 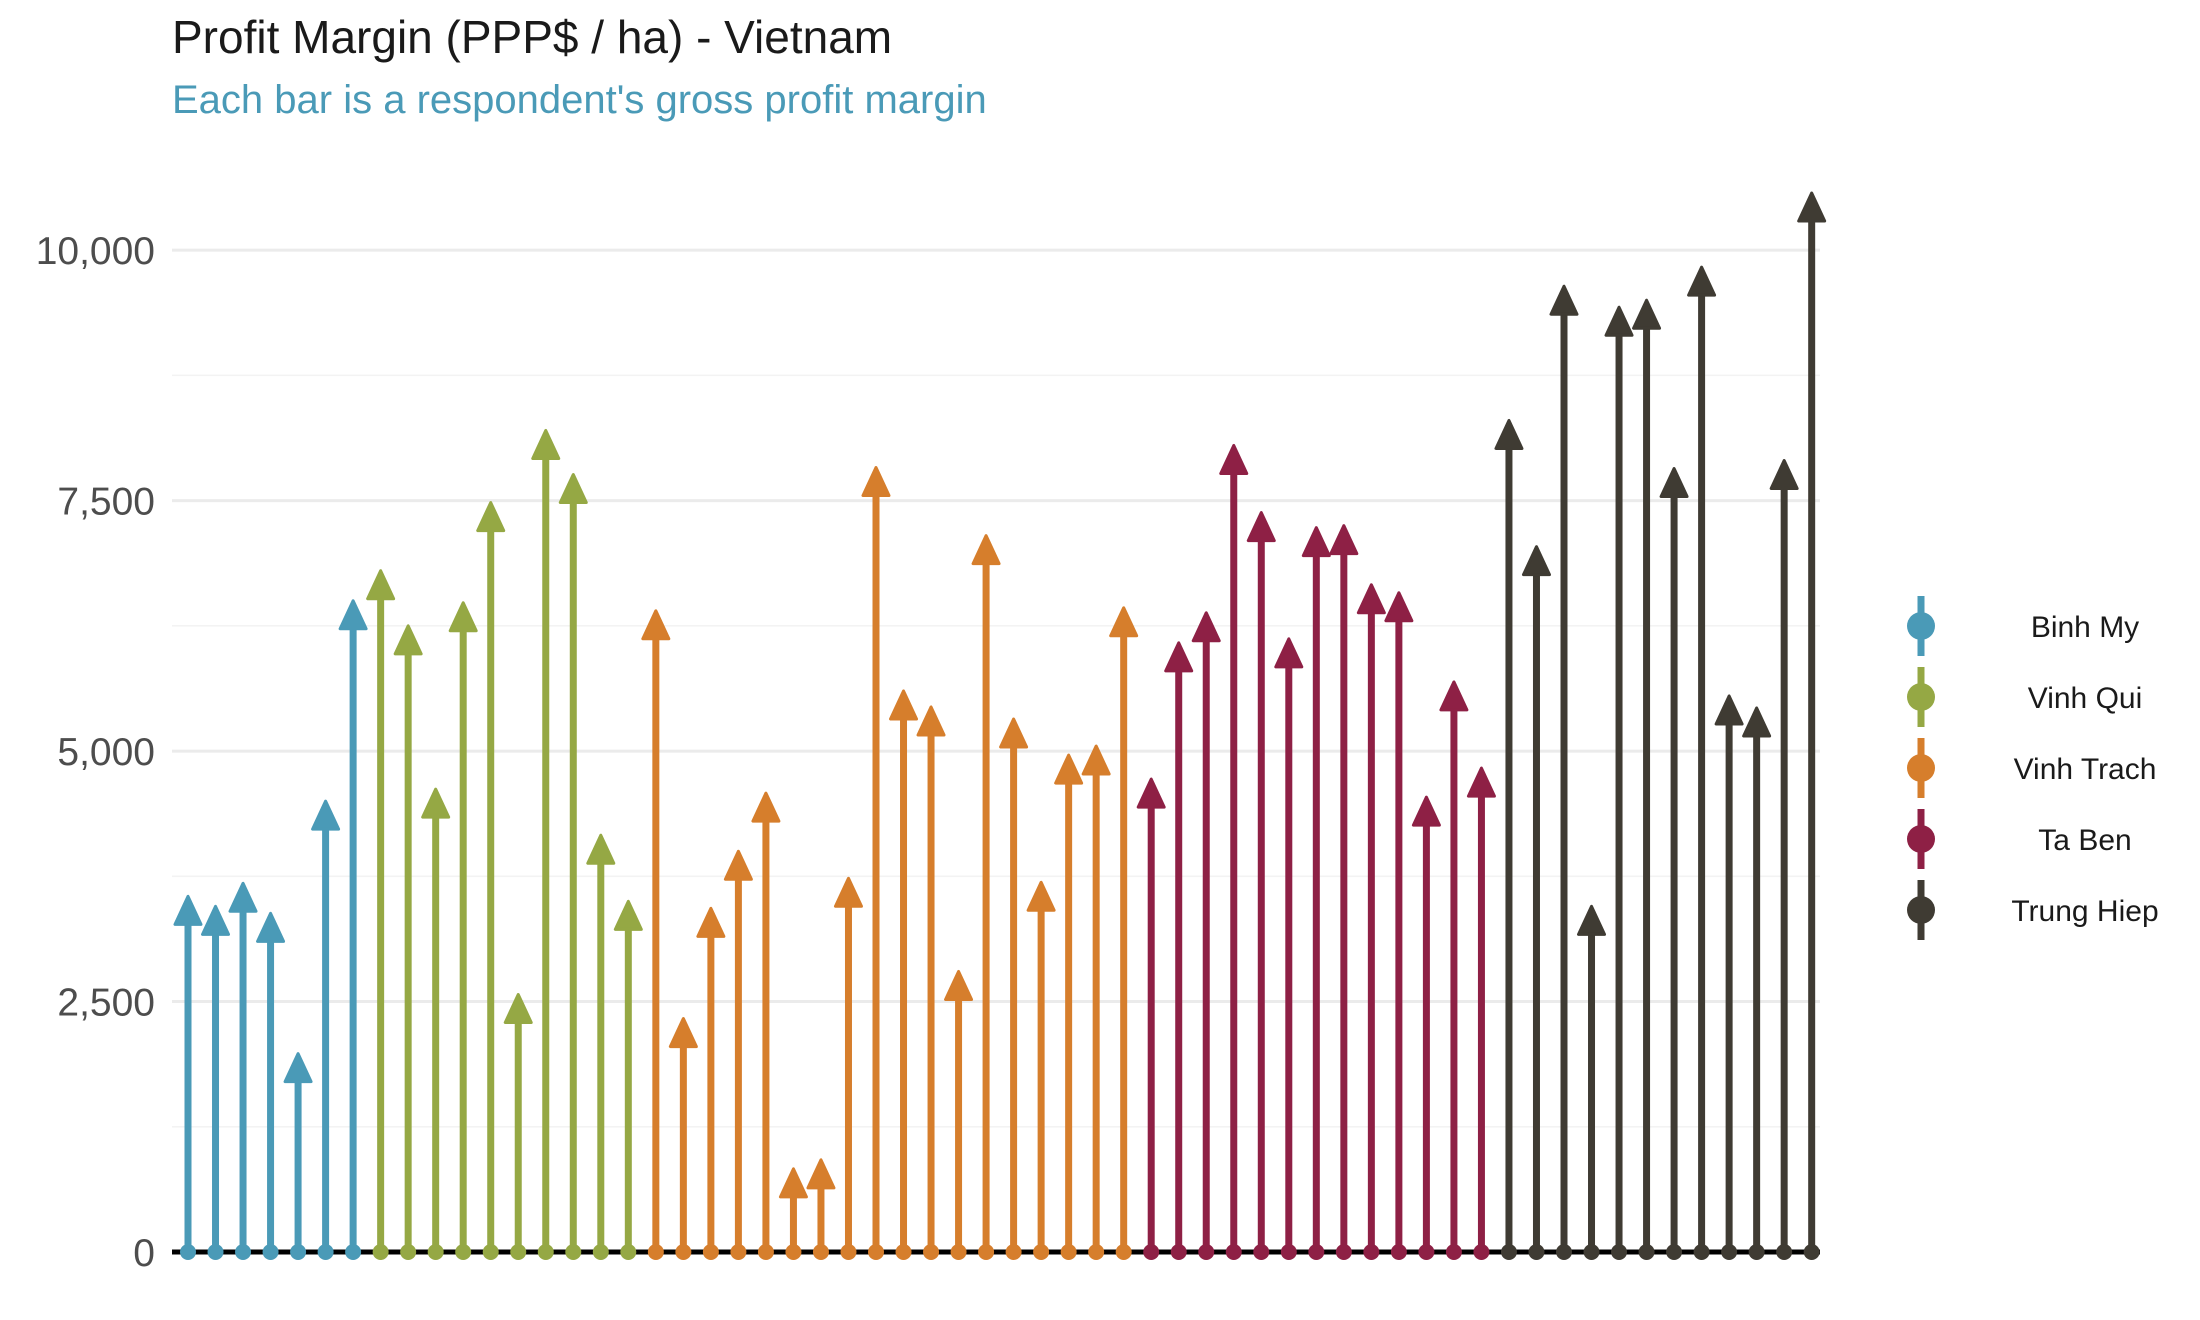 What do you see at coordinates (106, 752) in the screenshot?
I see `y-tick-label: 5,000` at bounding box center [106, 752].